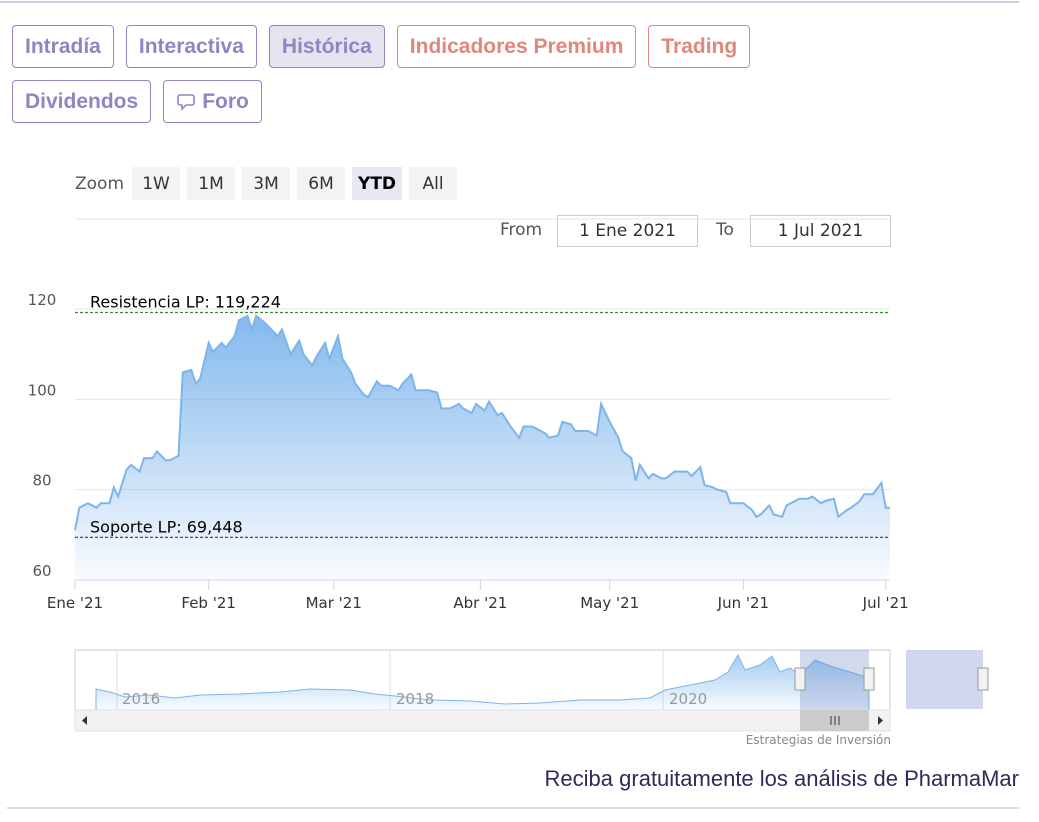 This screenshot has height=822, width=1039. What do you see at coordinates (41, 571) in the screenshot?
I see `y-tick-label: 60` at bounding box center [41, 571].